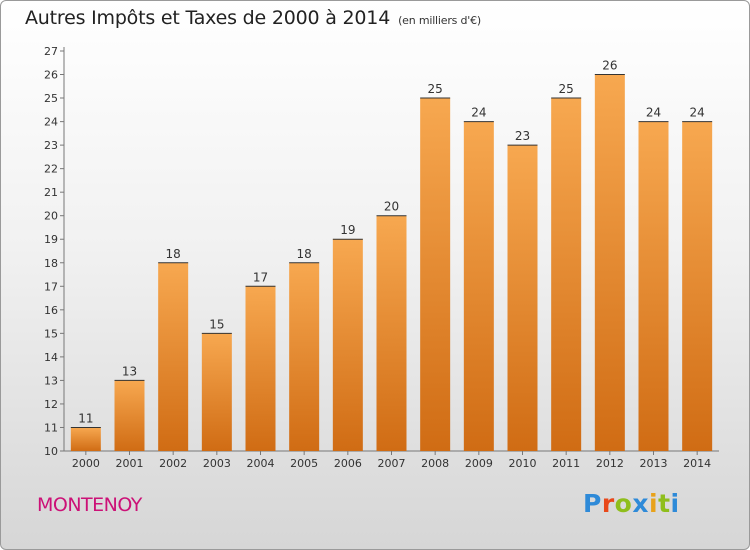 Image resolution: width=750 pixels, height=550 pixels. Describe the element at coordinates (208, 18) in the screenshot. I see `chart-title-text: Autres Impôts et Taxes de 2000 à 2014` at that location.